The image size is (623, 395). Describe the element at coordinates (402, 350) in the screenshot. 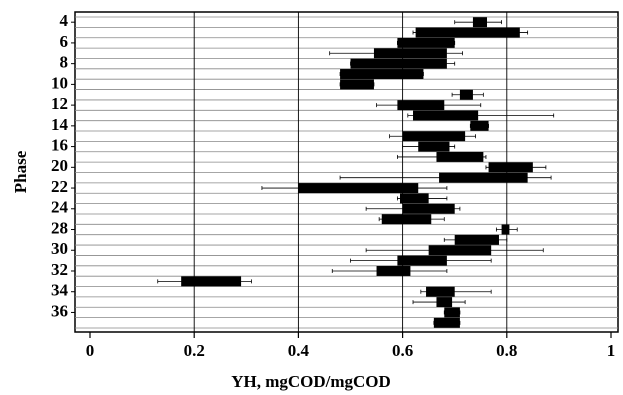

I see `x-tick-label: 0.6` at that location.